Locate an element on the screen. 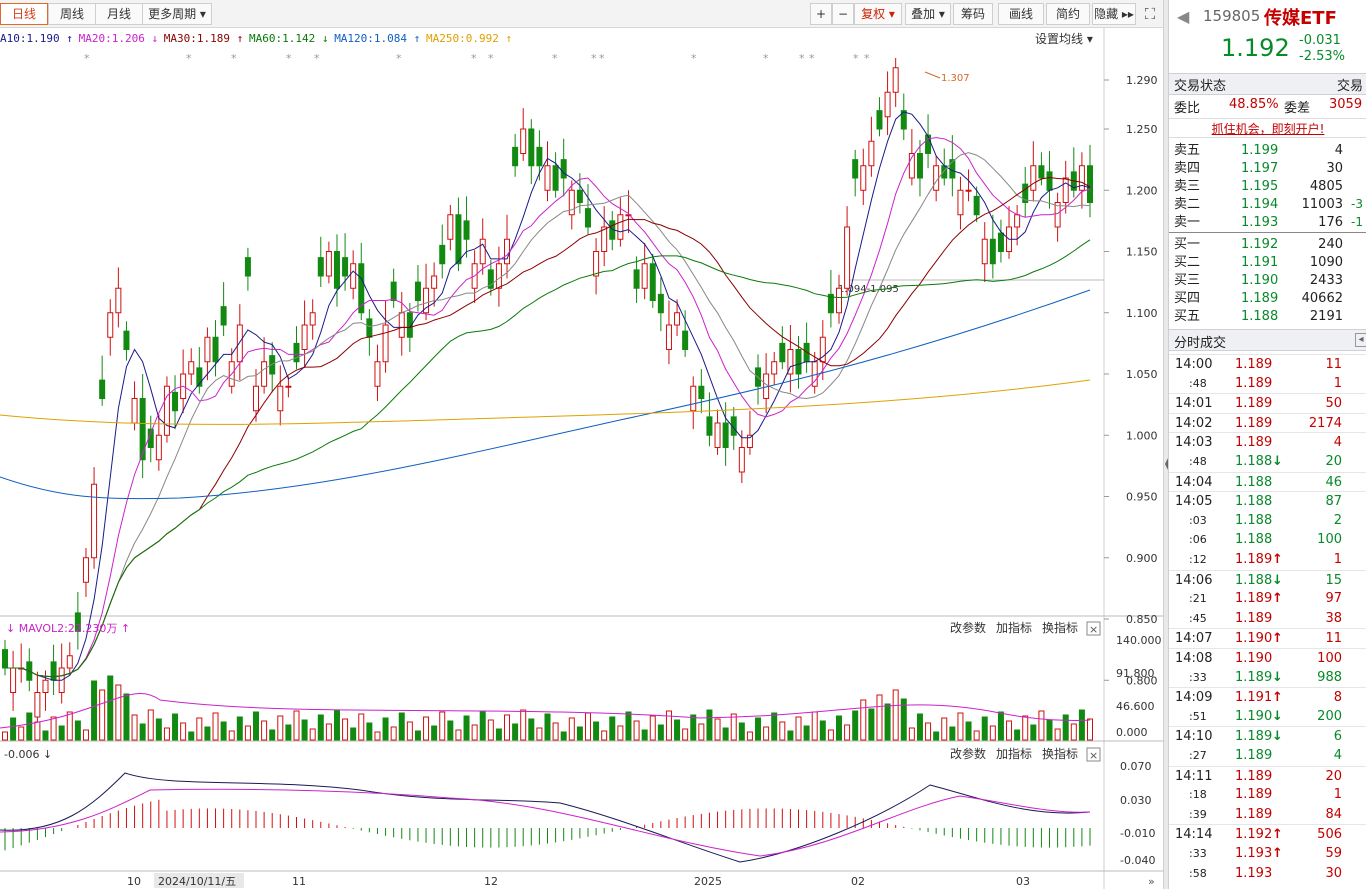  weibi-label: 委比 is located at coordinates (1187, 108).